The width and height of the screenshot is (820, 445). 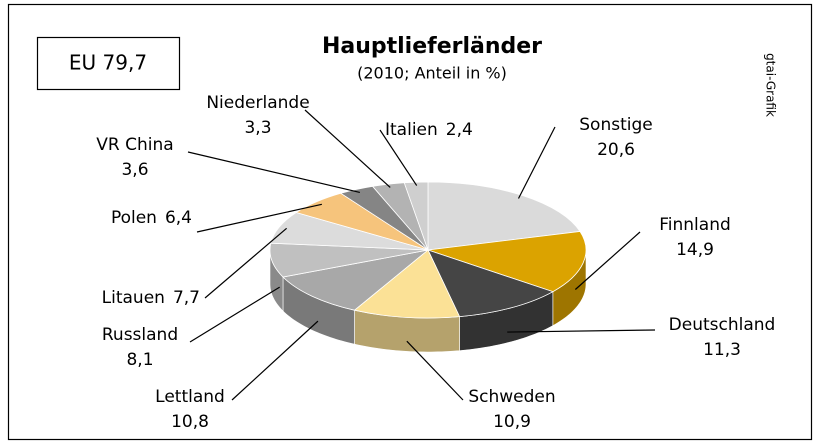 What do you see at coordinates (512, 422) in the screenshot?
I see `value-label: 10,9` at bounding box center [512, 422].